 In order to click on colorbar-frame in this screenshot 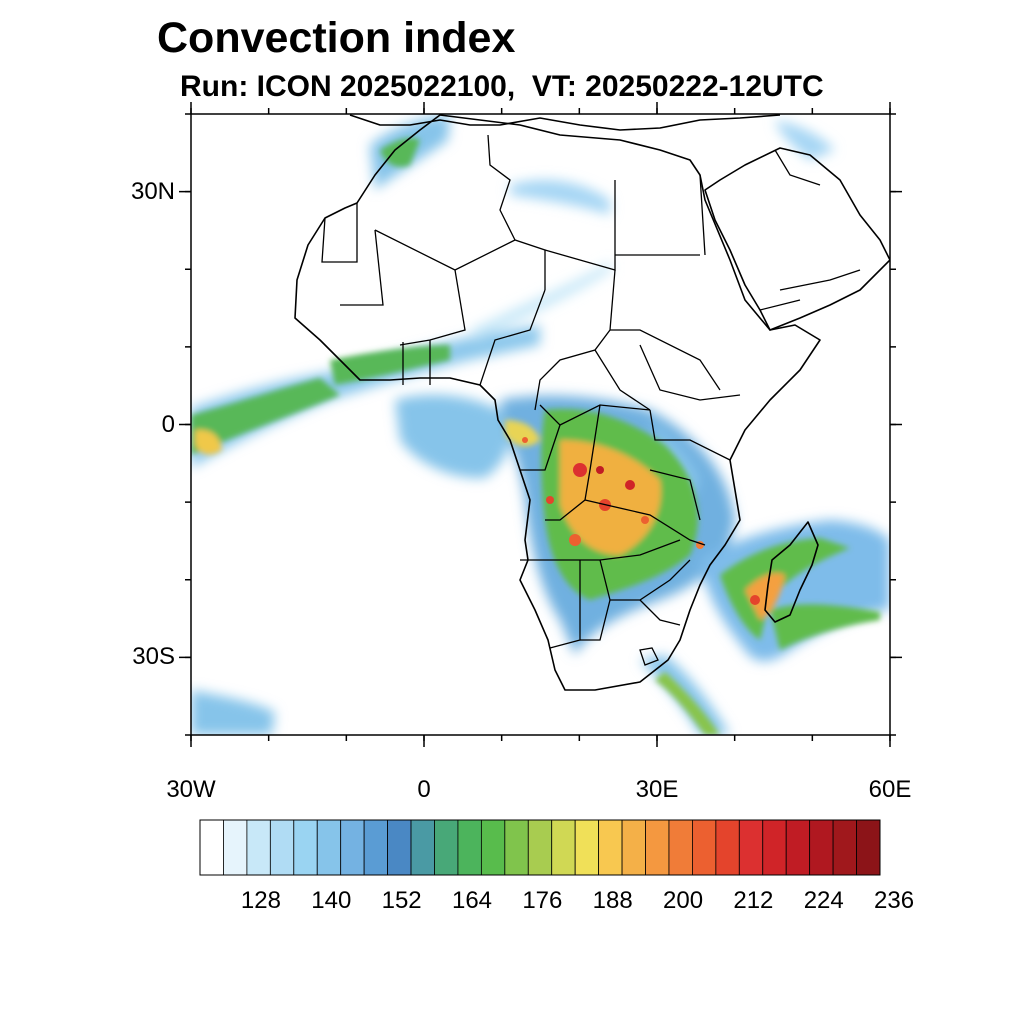, I will do `click(540, 847)`.